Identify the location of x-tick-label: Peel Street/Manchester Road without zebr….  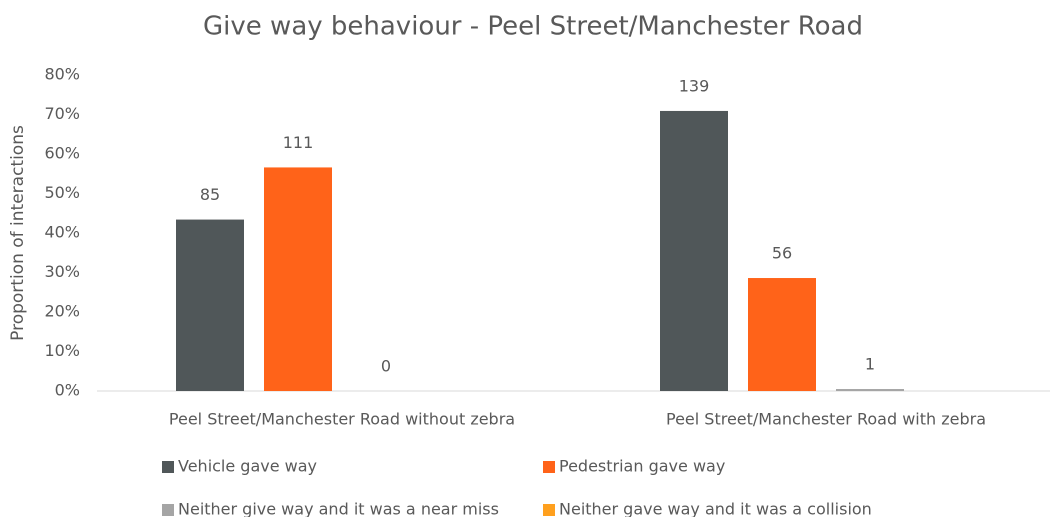
(342, 419).